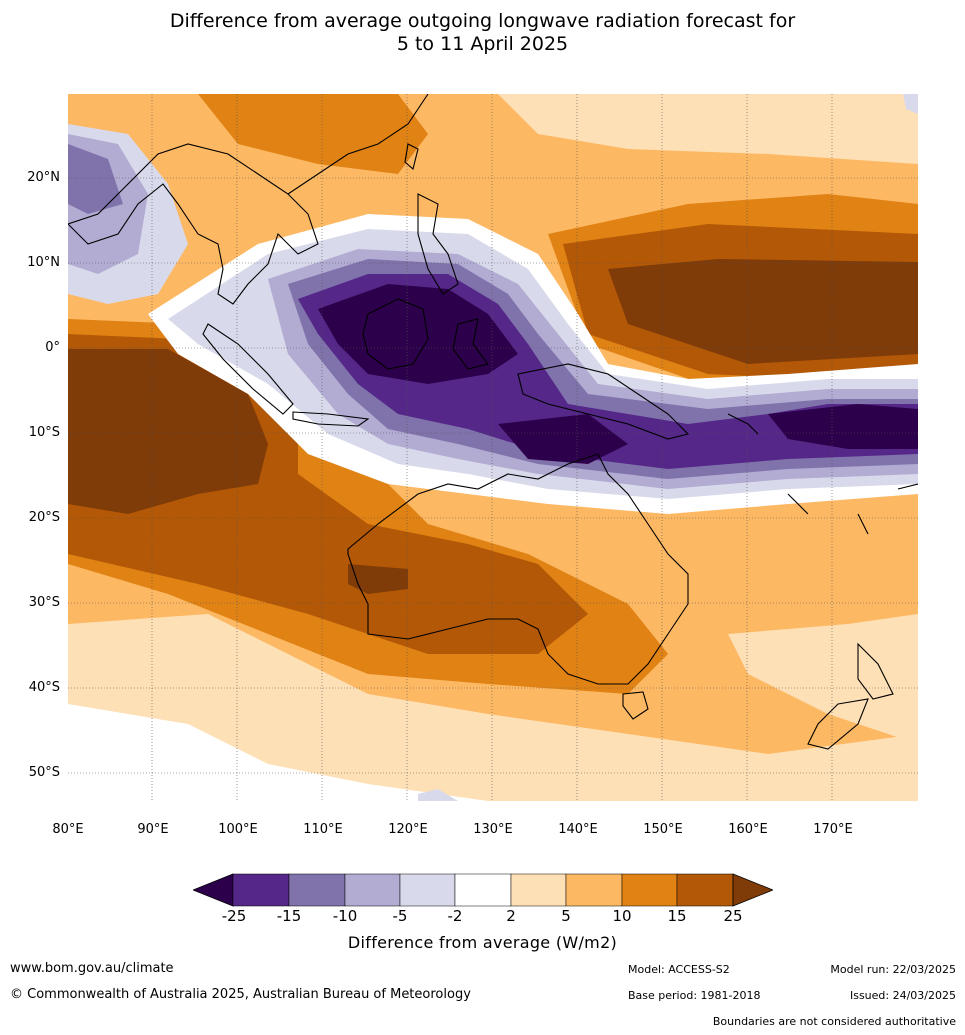 The height and width of the screenshot is (1035, 965). I want to click on lon-label: 90°E, so click(153, 829).